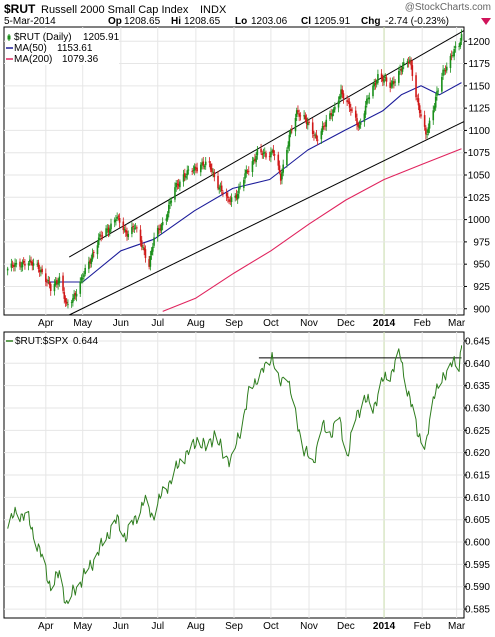 The height and width of the screenshot is (637, 495). Describe the element at coordinates (121, 626) in the screenshot. I see `x-tick-label: Jun` at that location.